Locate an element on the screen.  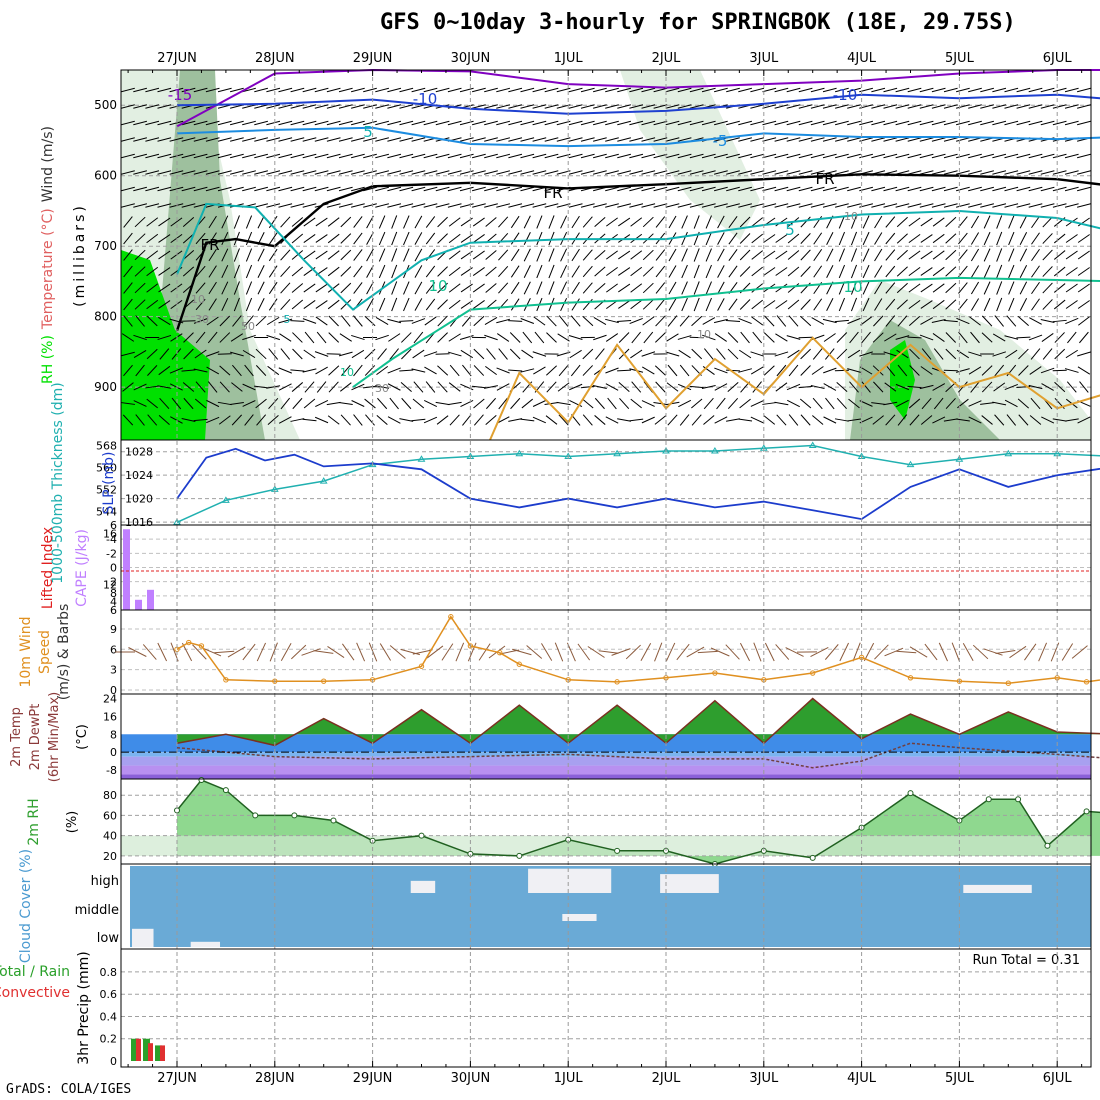
rh2m-band-low is located at coordinates (606, 845).